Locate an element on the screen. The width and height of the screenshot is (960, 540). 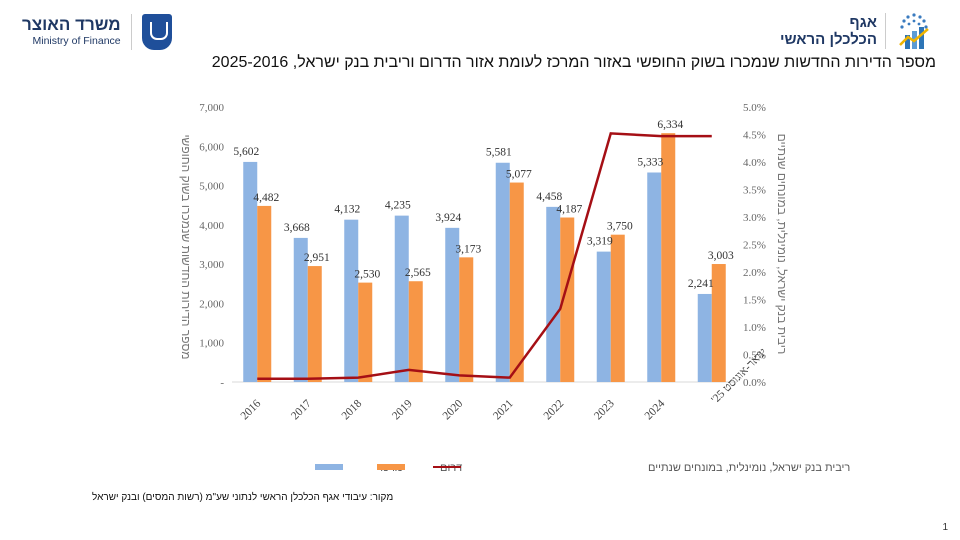
right-tick-label: 4.0% is located at coordinates (754, 163).